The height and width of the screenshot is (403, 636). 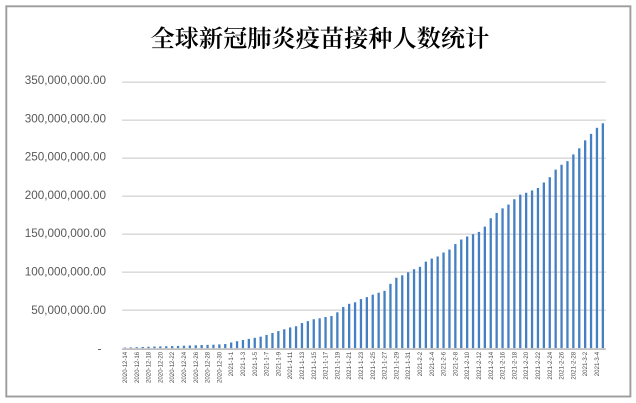 What do you see at coordinates (172, 367) in the screenshot?
I see `svg-text: 2020-12-22` at bounding box center [172, 367].